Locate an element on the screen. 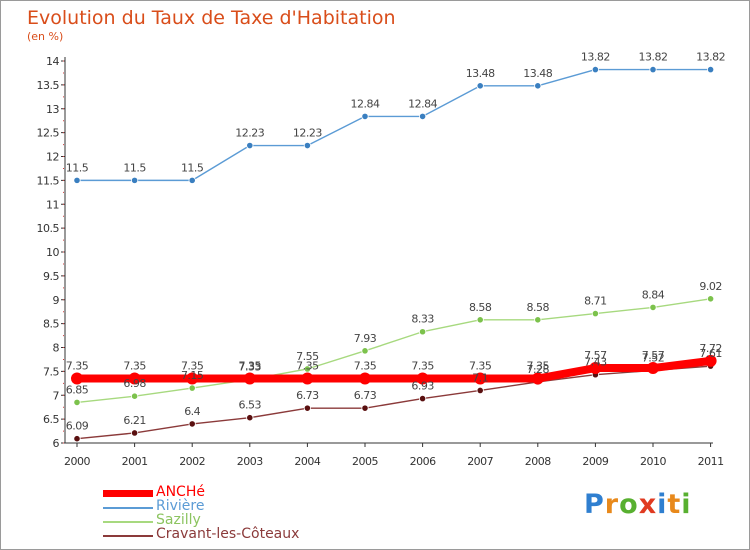  y-tick-label: 9.5 is located at coordinates (51, 276).